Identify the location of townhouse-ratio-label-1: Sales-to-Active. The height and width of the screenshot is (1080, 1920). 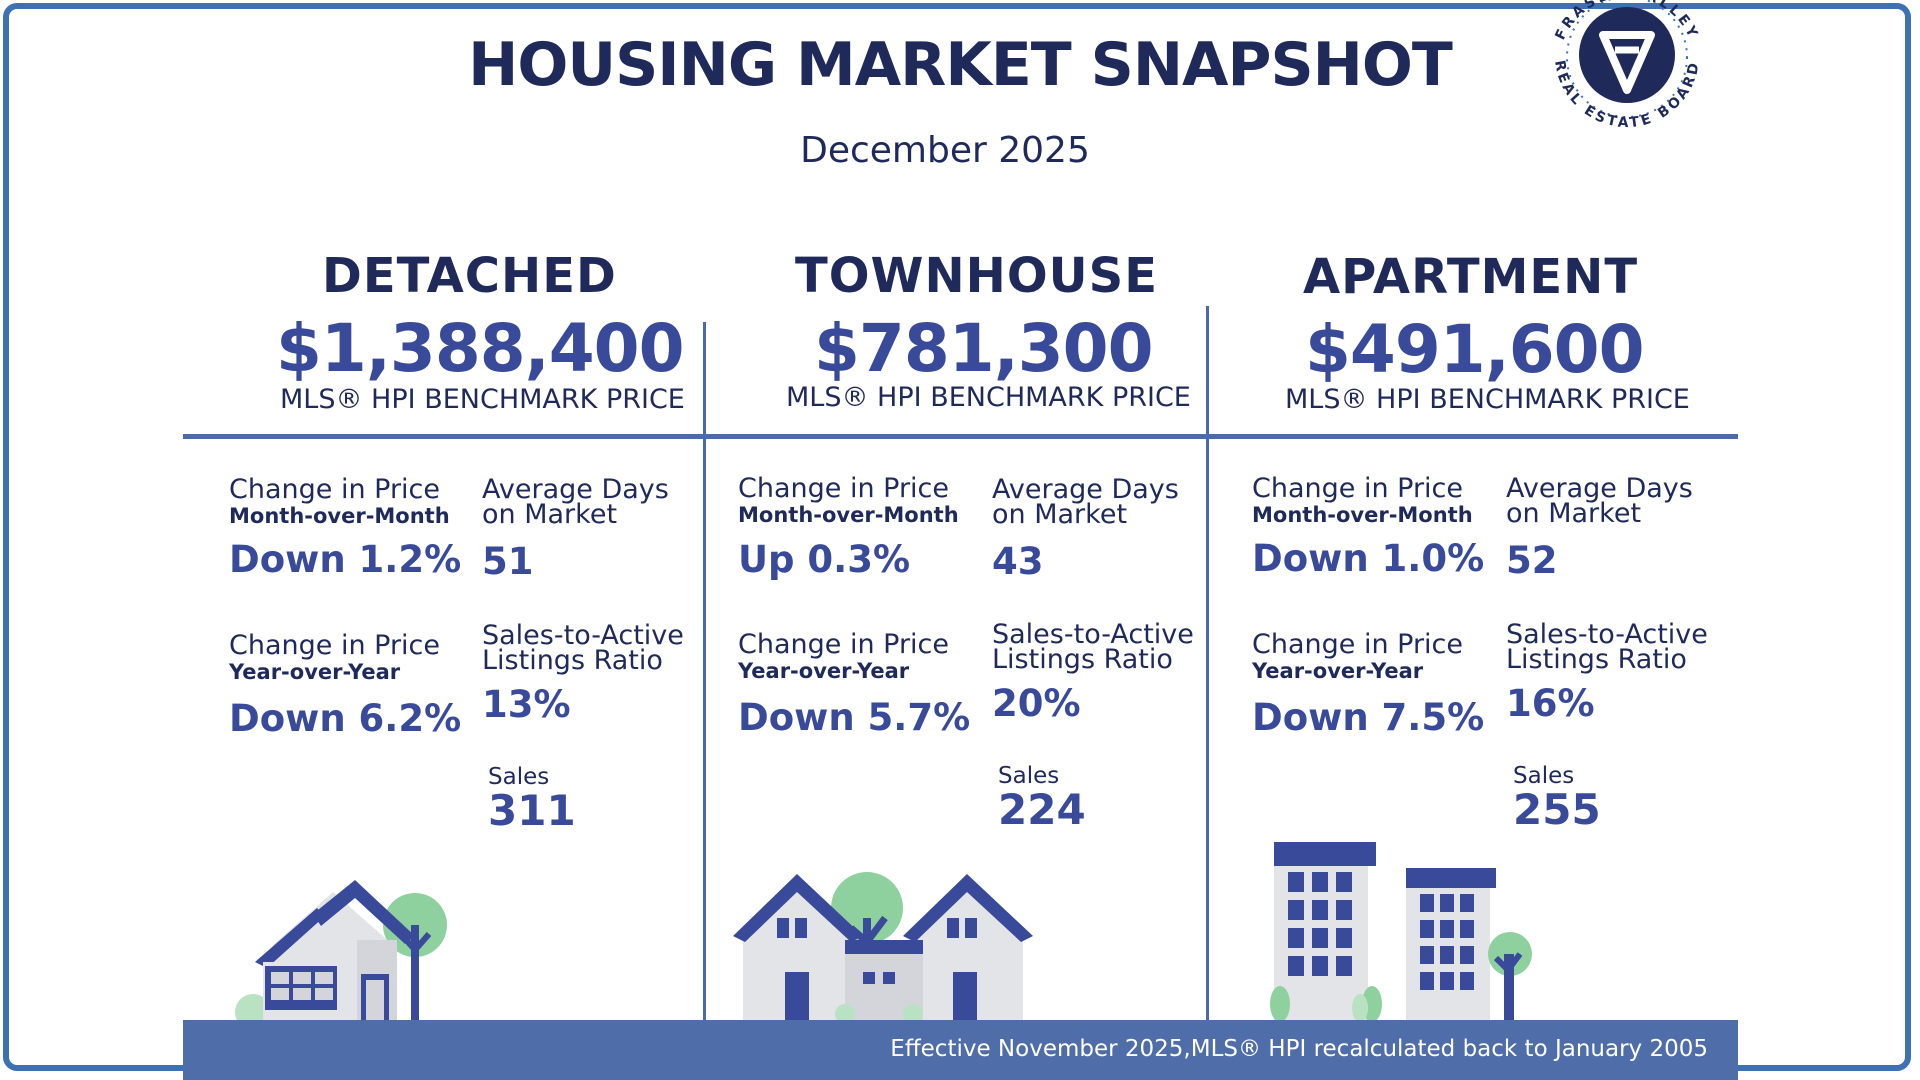
(1093, 634).